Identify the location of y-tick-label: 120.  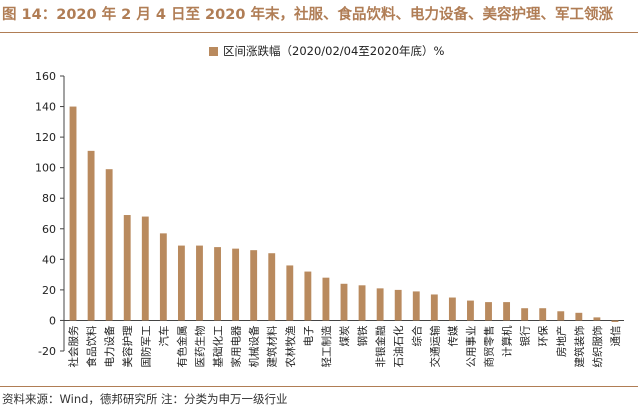
(45, 137).